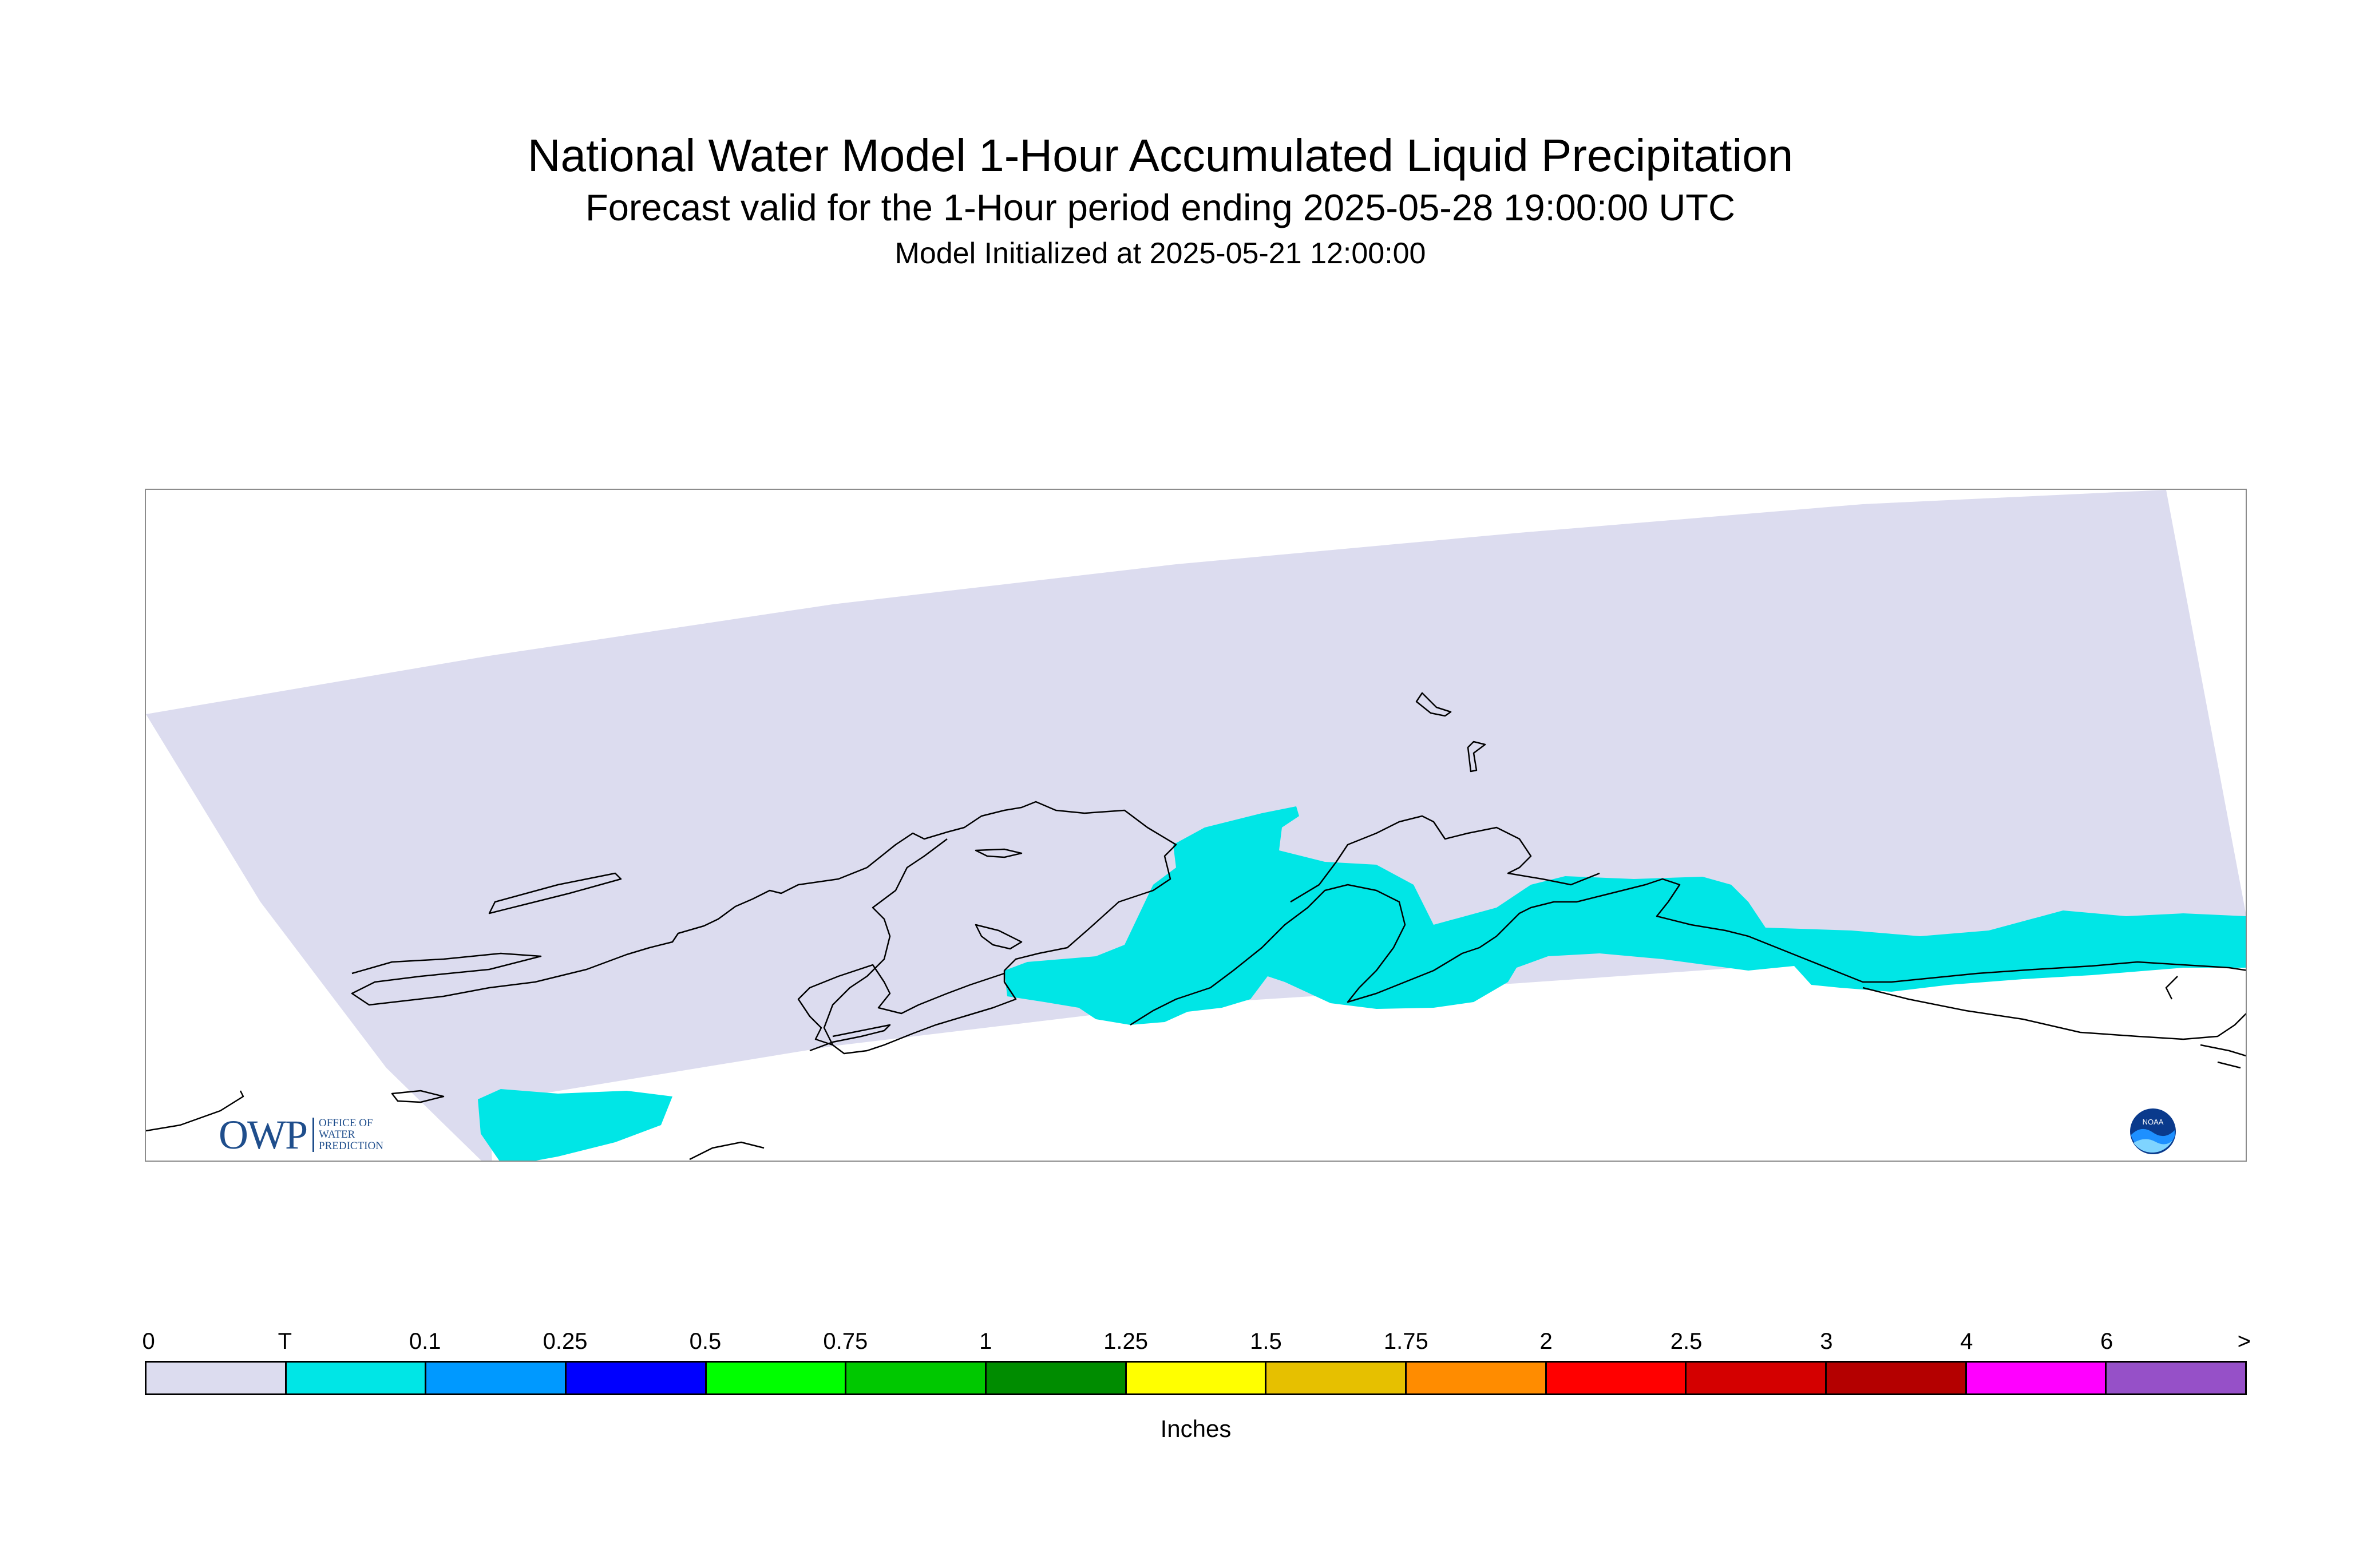  I want to click on owp-logo-line: Water, so click(337, 1134).